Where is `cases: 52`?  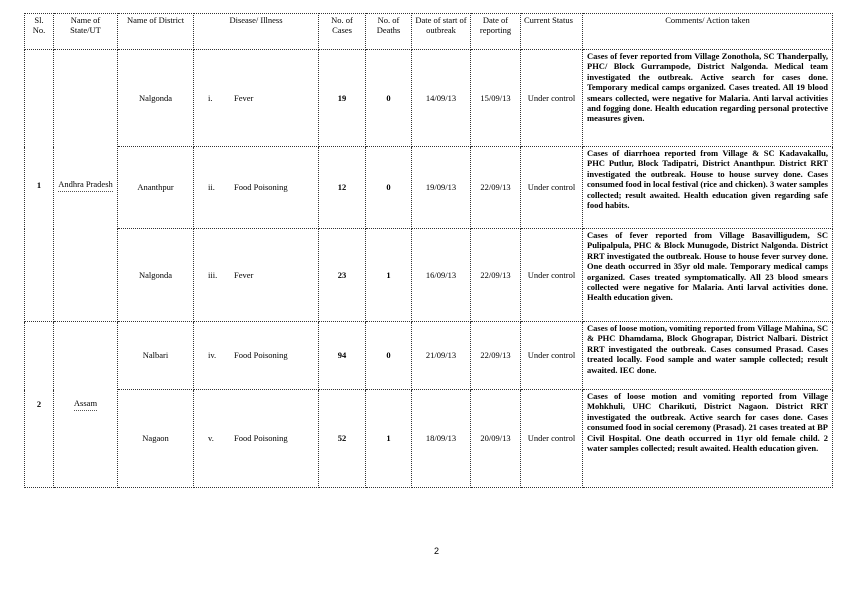
cases: 52 is located at coordinates (342, 438).